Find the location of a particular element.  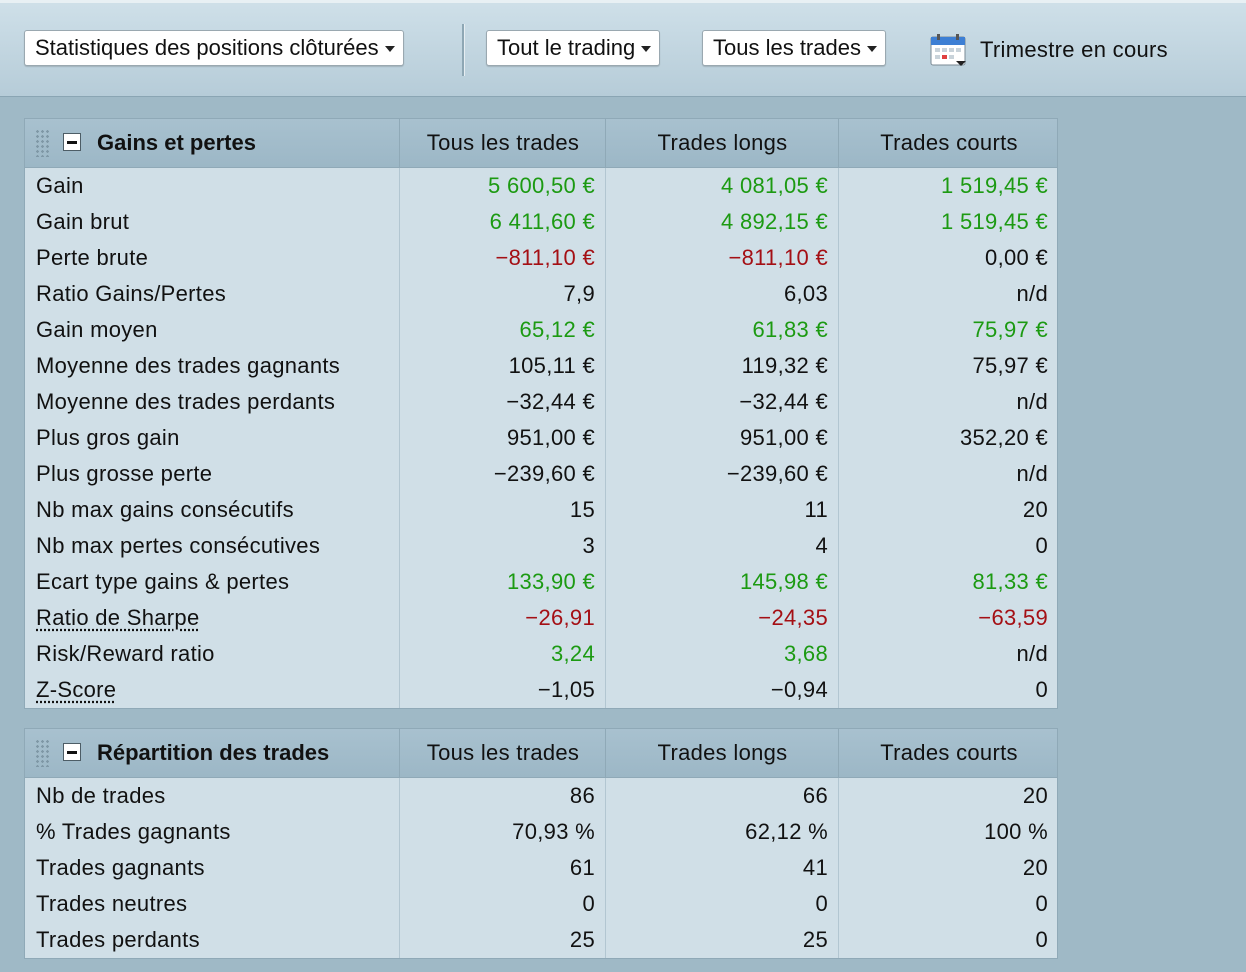

table-row: Ratio Gains/Pertes 7,9 6,03 n/d is located at coordinates (541, 294).